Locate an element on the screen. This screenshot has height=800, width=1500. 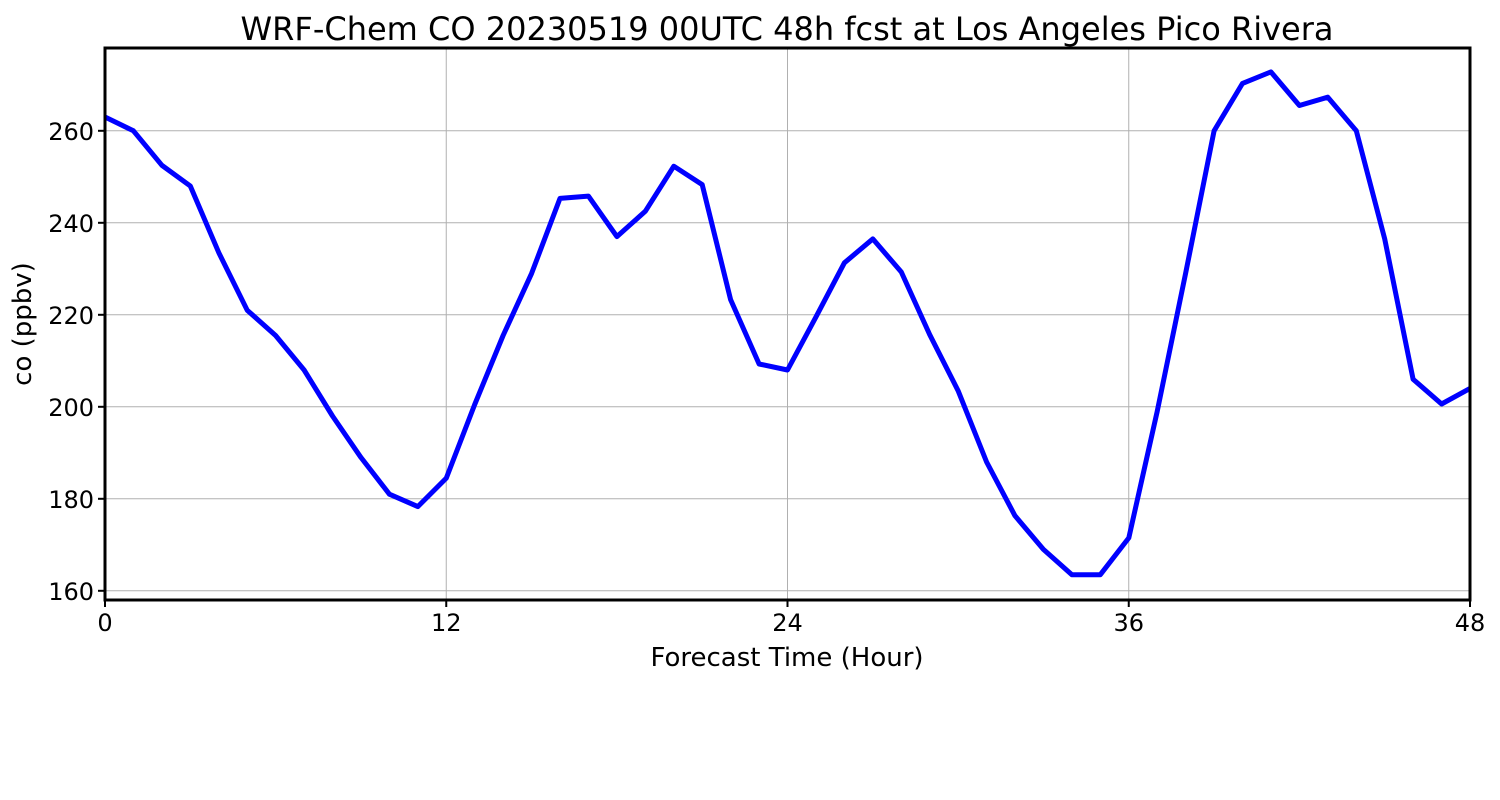
y-tick-label: 160 is located at coordinates (71, 592).